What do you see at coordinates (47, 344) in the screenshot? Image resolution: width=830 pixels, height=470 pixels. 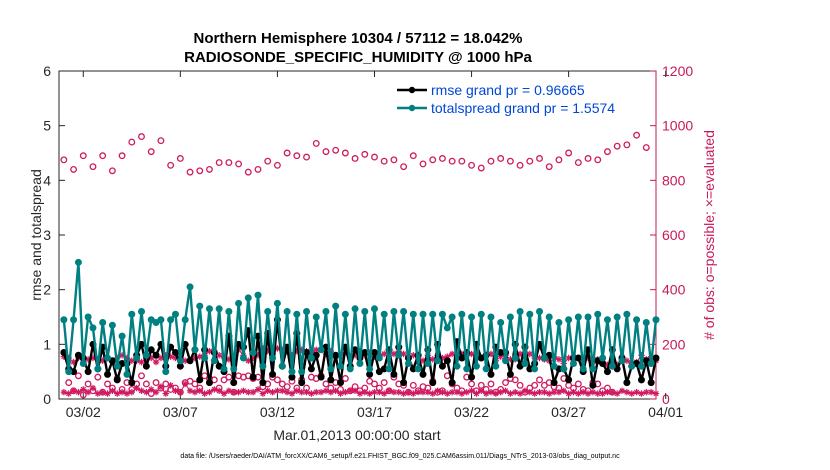 I see `left-tick-label: 1` at bounding box center [47, 344].